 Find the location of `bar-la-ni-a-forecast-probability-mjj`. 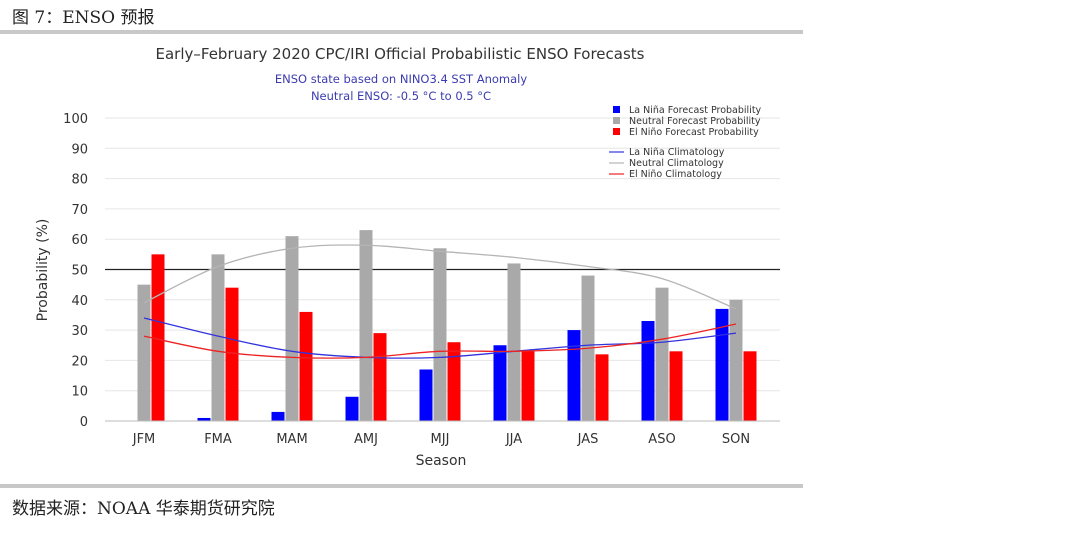

bar-la-ni-a-forecast-probability-mjj is located at coordinates (426, 395).